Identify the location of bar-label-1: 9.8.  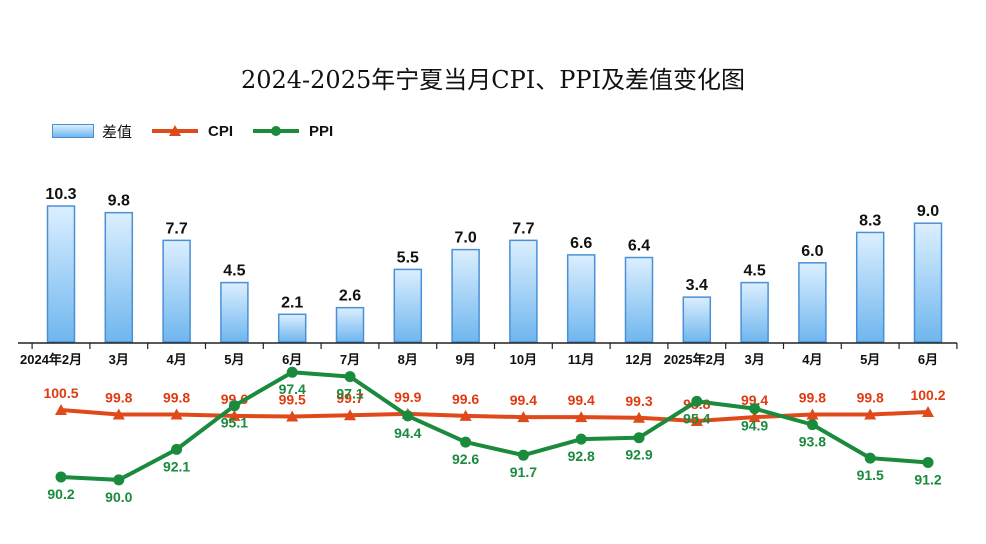
(119, 201).